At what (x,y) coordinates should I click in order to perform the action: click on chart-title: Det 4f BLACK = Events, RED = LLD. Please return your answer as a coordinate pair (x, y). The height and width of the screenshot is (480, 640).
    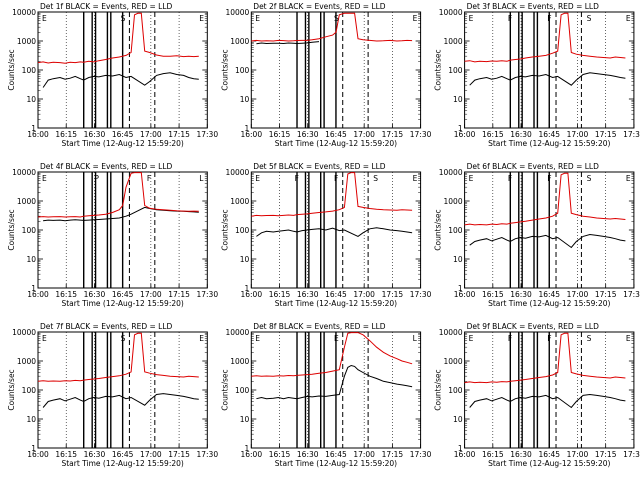
    Looking at the image, I should click on (106, 166).